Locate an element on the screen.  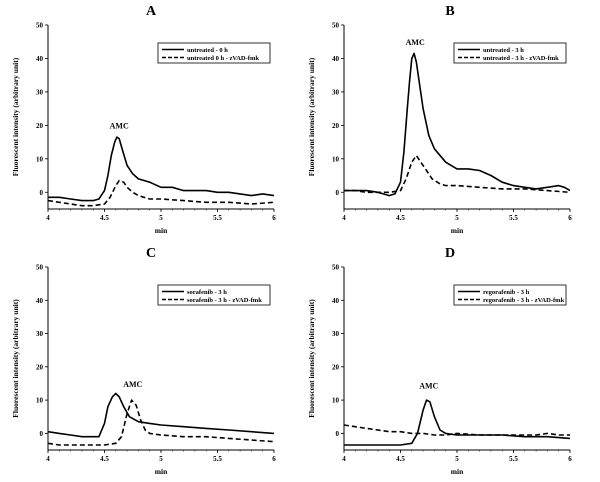
panel-title: B is located at coordinates (449, 11).